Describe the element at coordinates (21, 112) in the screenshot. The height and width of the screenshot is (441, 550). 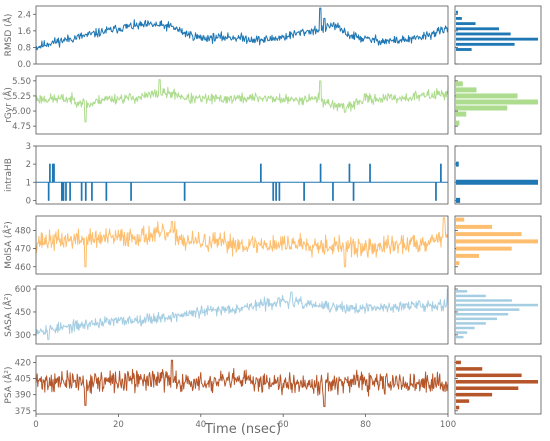
I see `y-tick-label-rgyr: 5.00` at that location.